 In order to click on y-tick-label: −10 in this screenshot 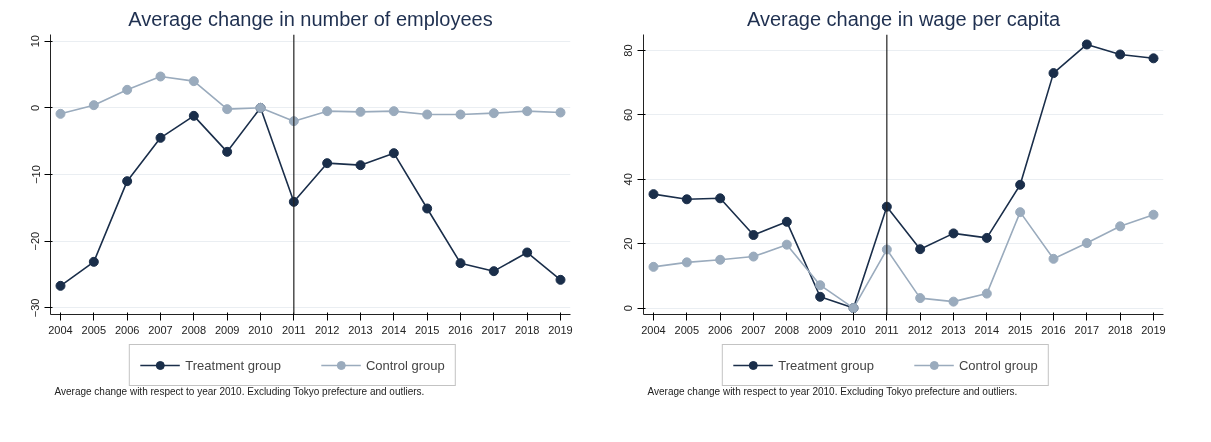, I will do `click(35, 174)`.